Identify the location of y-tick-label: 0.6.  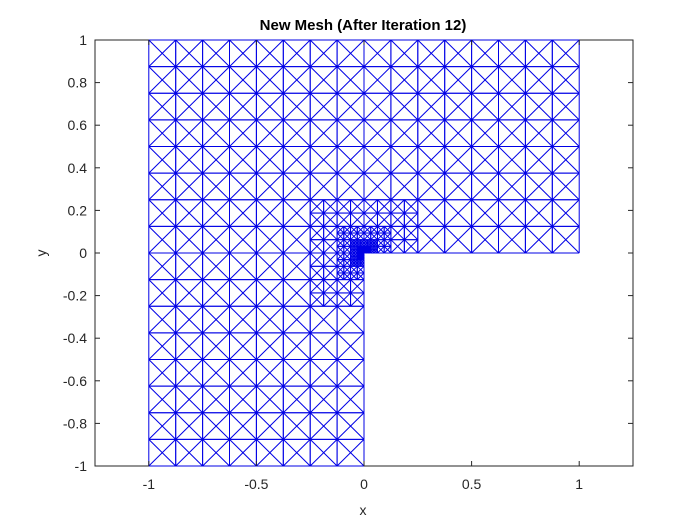
(78, 125).